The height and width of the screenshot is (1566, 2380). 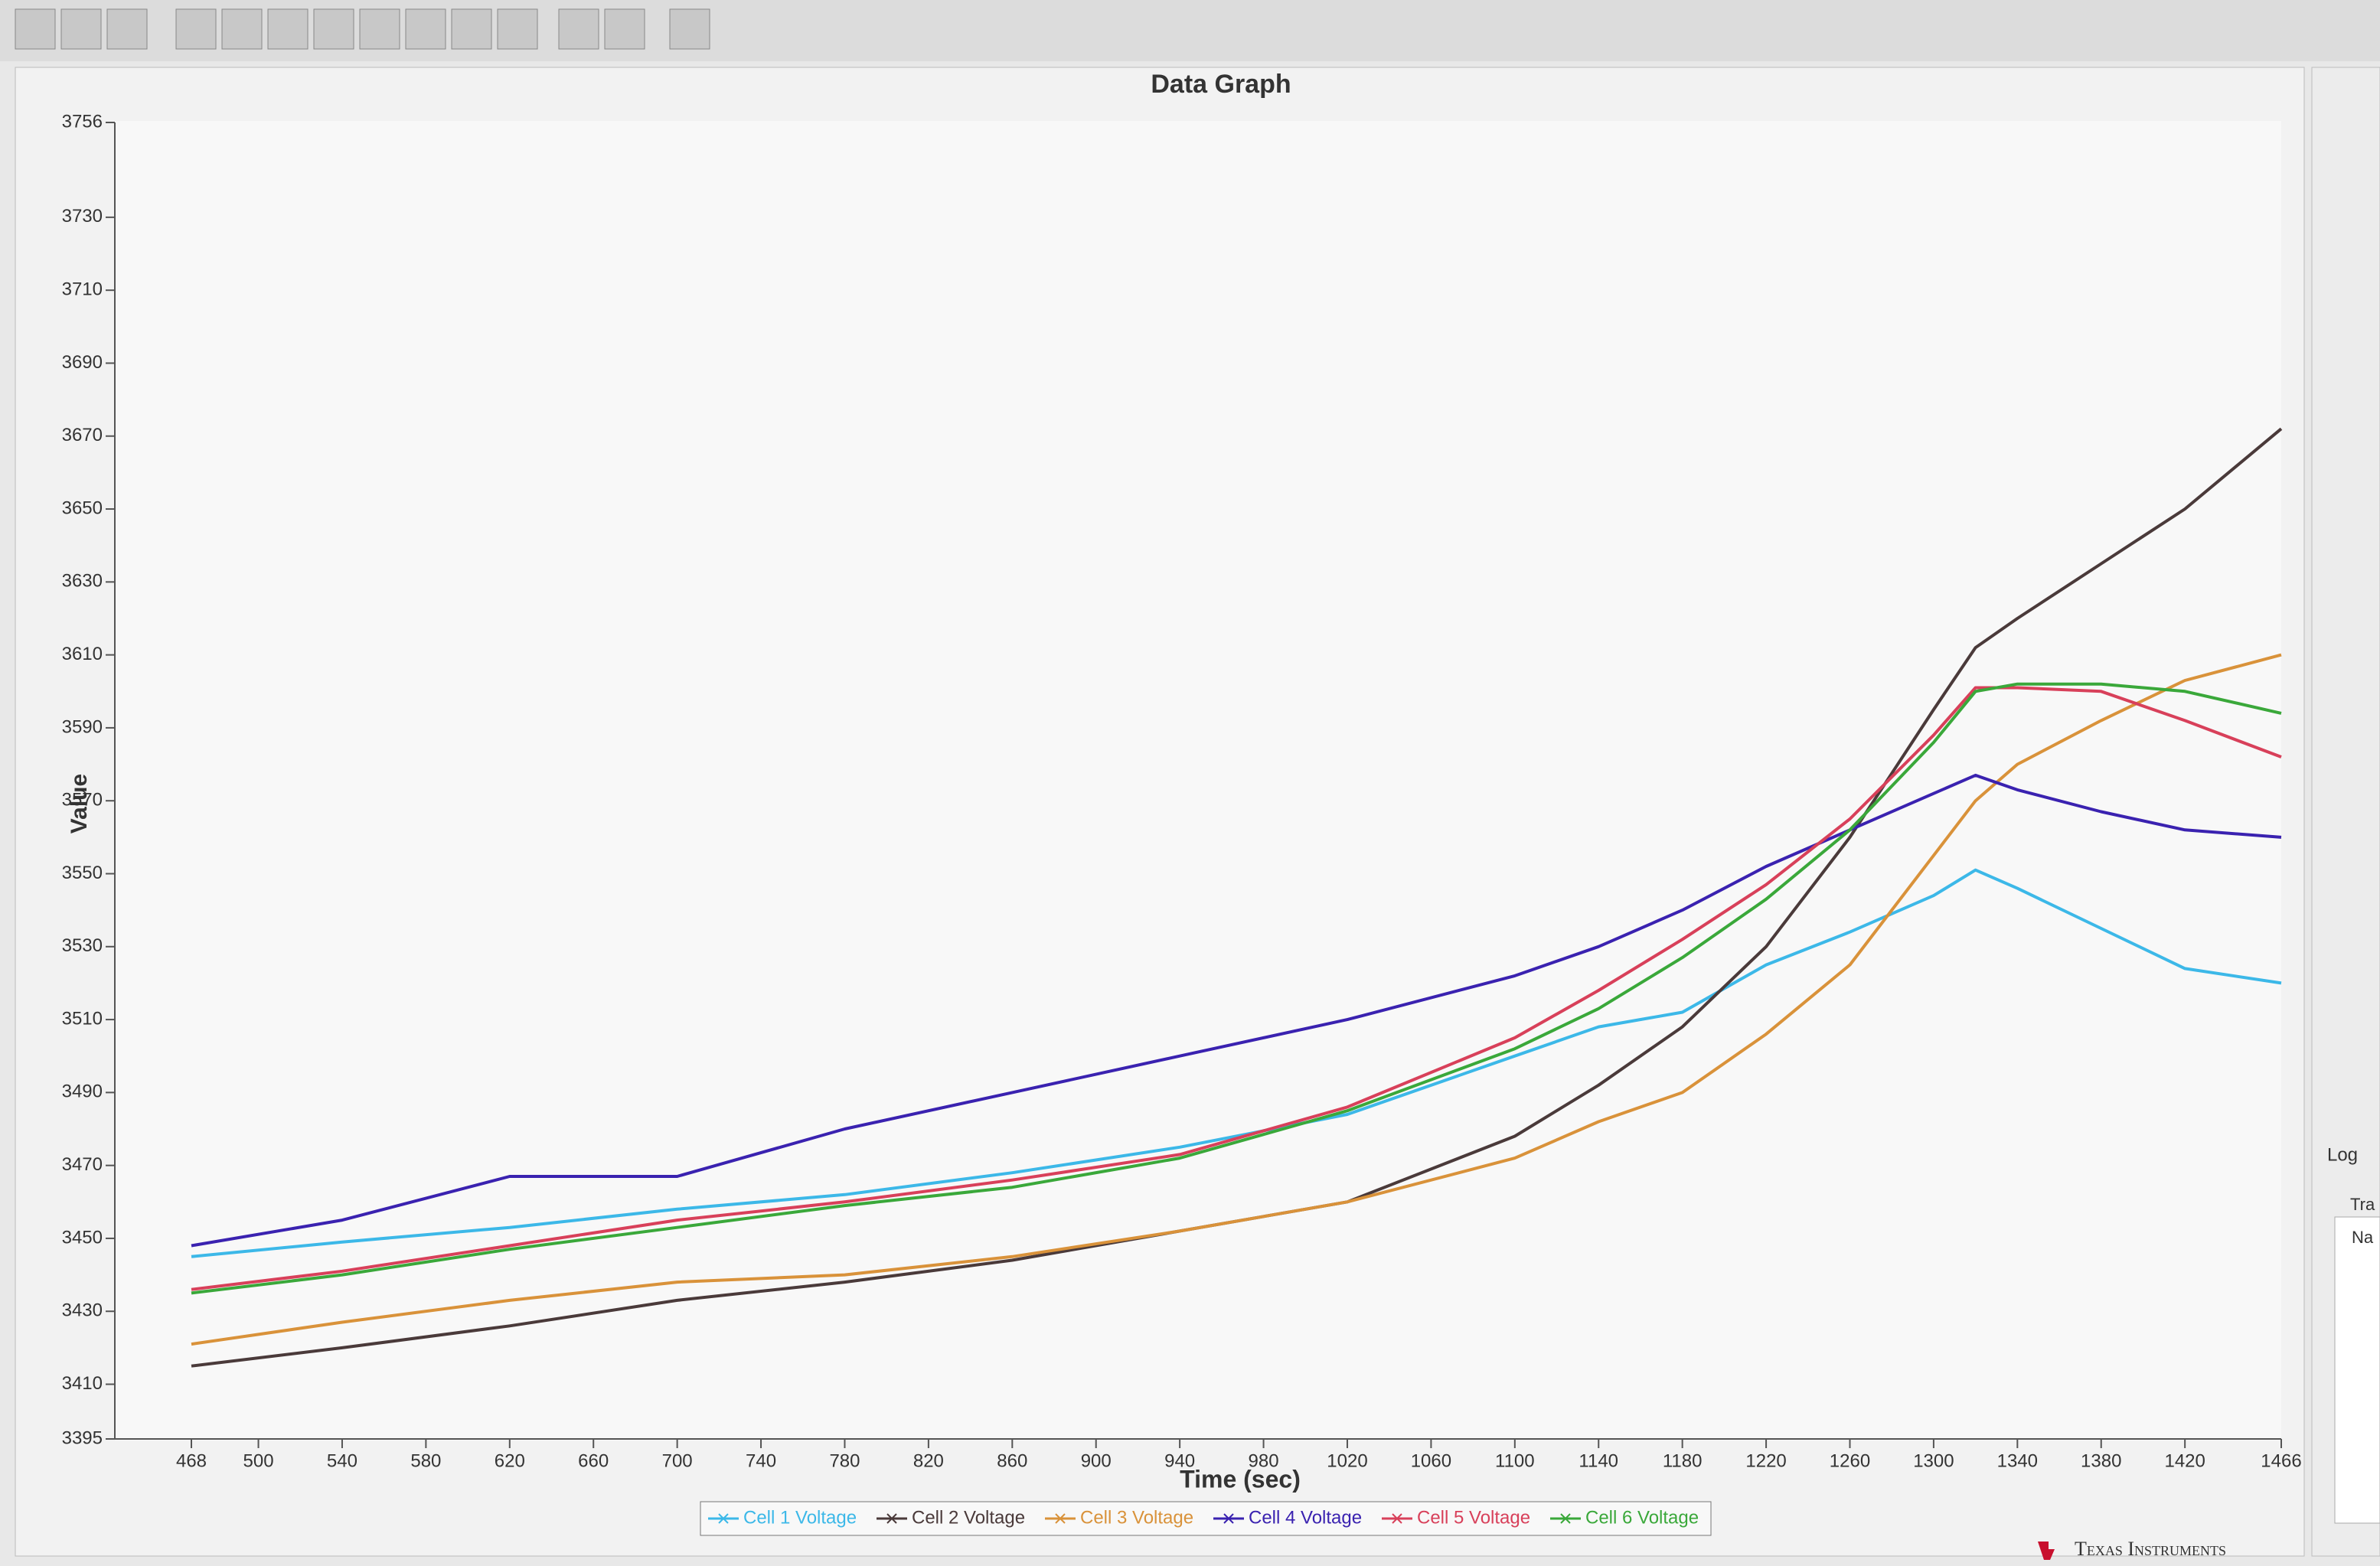 I want to click on x-tick-label: 980, so click(x=1264, y=1460).